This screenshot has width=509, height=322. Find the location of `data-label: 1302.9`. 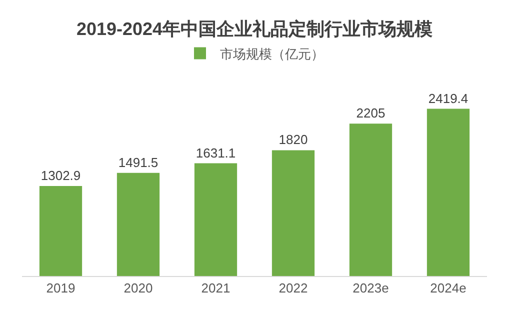

data-label: 1302.9 is located at coordinates (60, 175).